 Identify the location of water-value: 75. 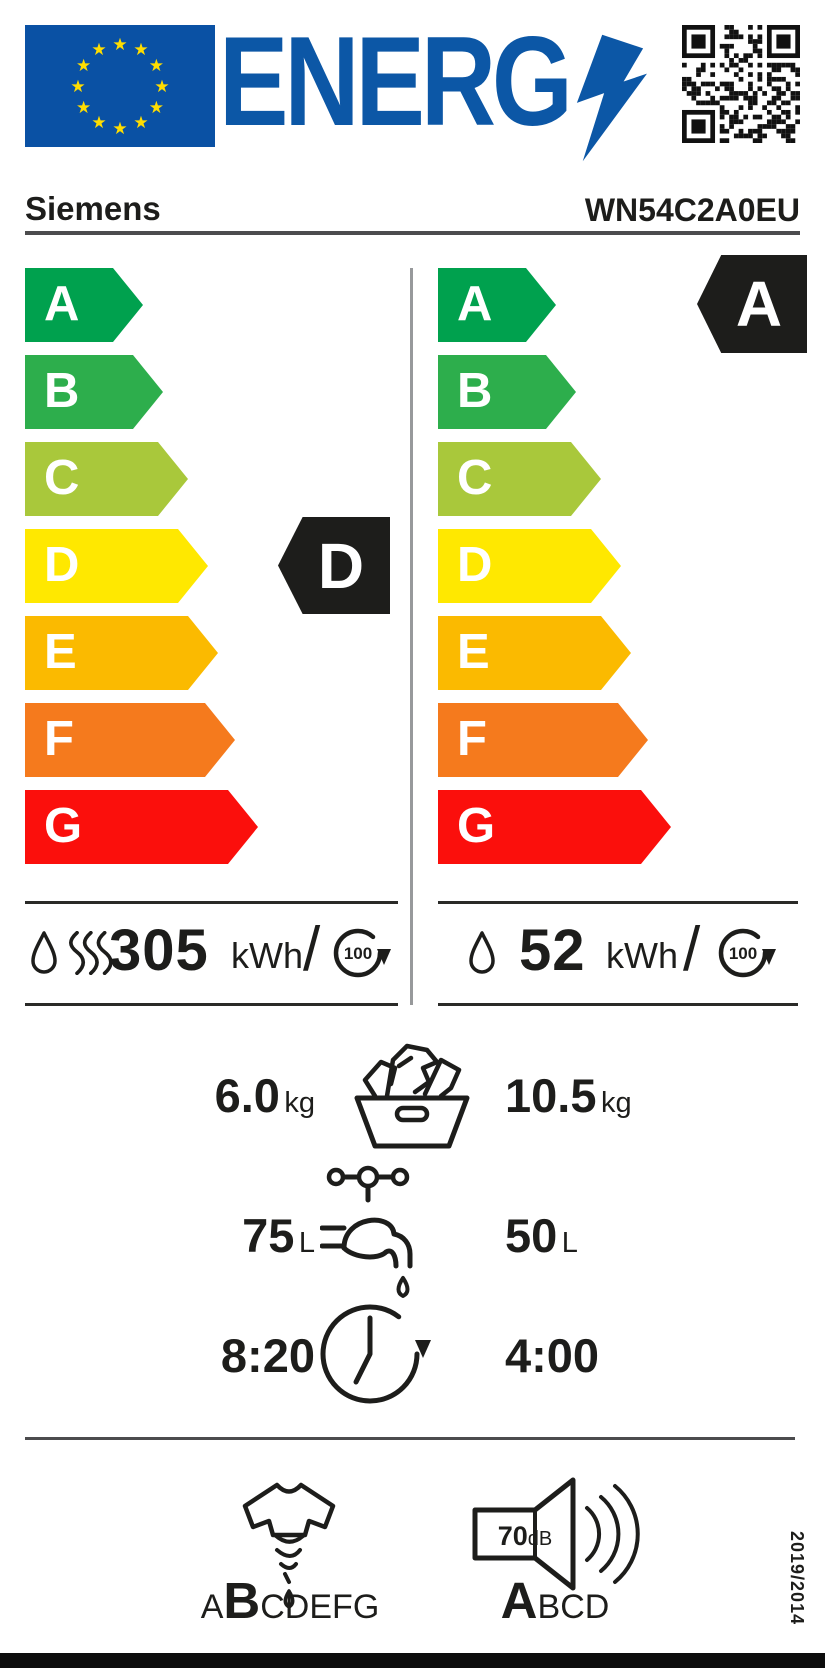
(268, 1235).